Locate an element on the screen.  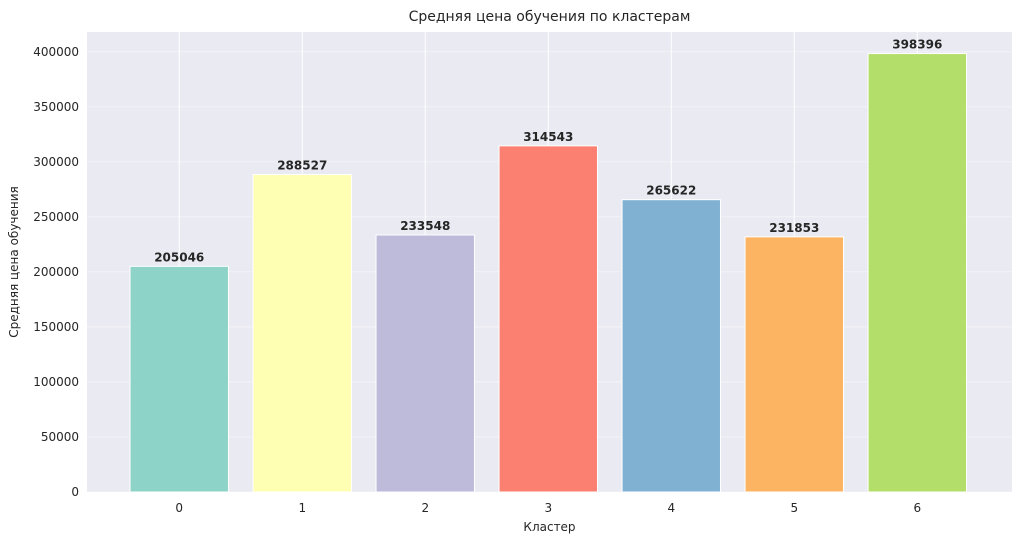
x-tick-label: 1 is located at coordinates (302, 508).